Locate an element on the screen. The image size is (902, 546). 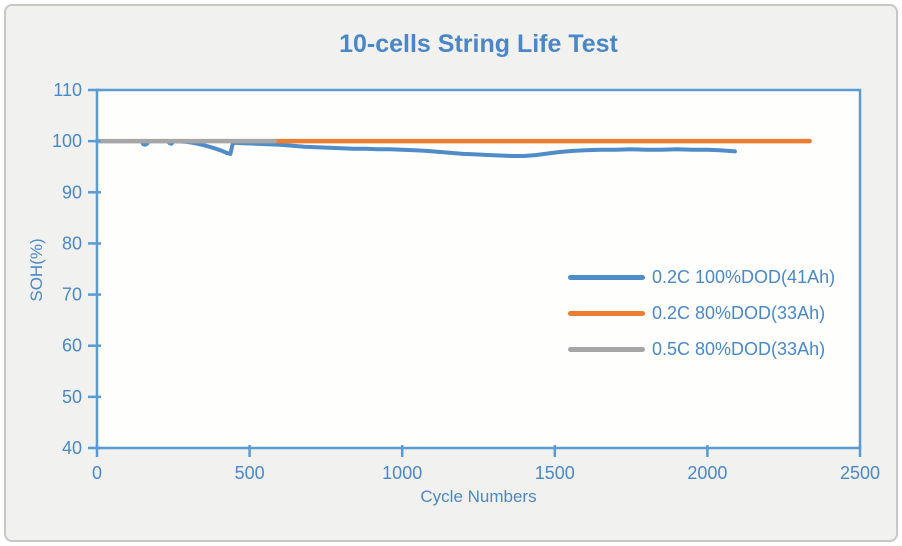
legend-label: 0.5C 80%DOD(33Ah) is located at coordinates (739, 349).